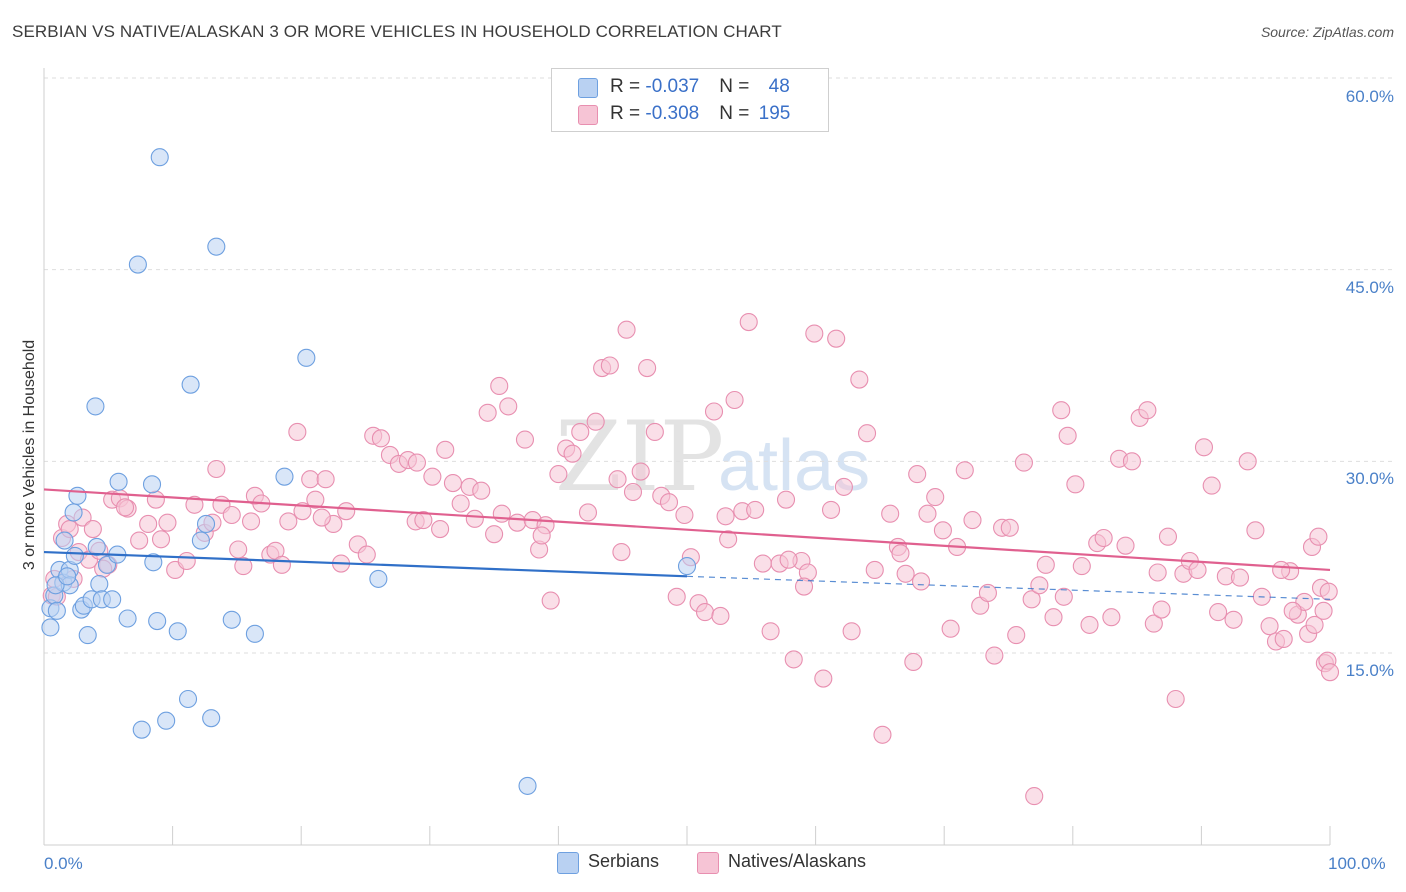 The image size is (1406, 892). I want to click on x-tick-label: 0.0%, so click(63, 863).